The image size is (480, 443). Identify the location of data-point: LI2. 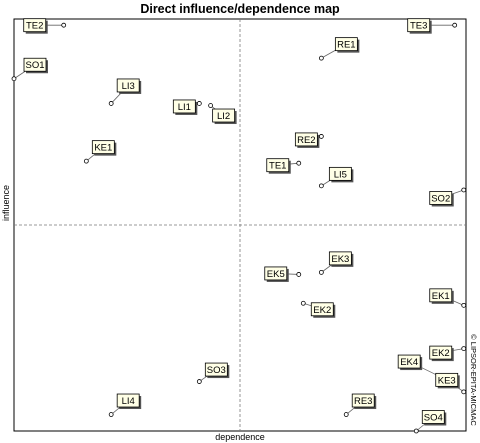
(222, 114).